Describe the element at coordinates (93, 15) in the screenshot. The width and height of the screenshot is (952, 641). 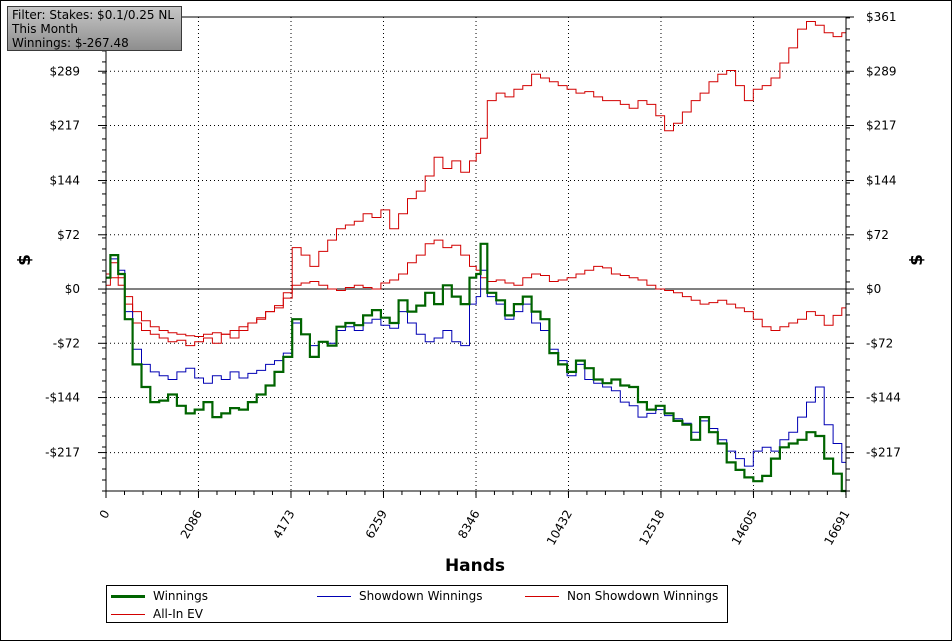
I see `filter-stakes-text: Filter: Stakes: $0.1/0.25 NL` at that location.